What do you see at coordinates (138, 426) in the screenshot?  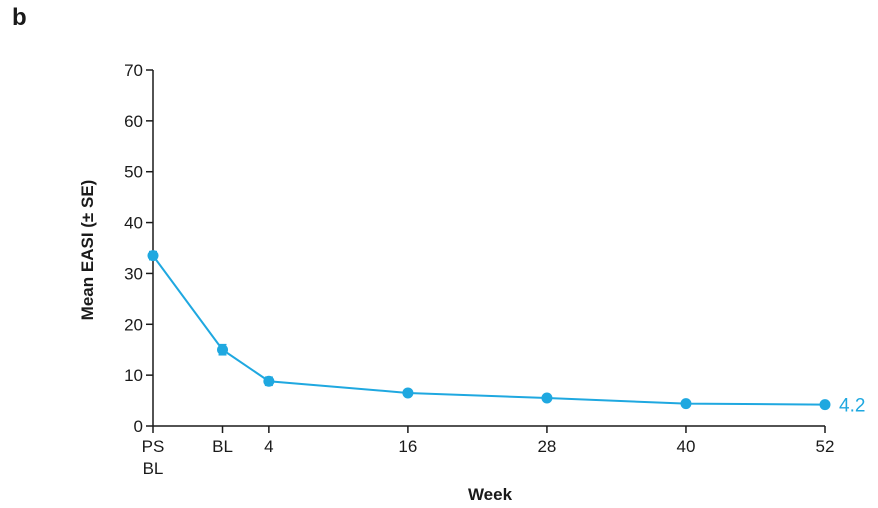 I see `y-tick-label: 0` at bounding box center [138, 426].